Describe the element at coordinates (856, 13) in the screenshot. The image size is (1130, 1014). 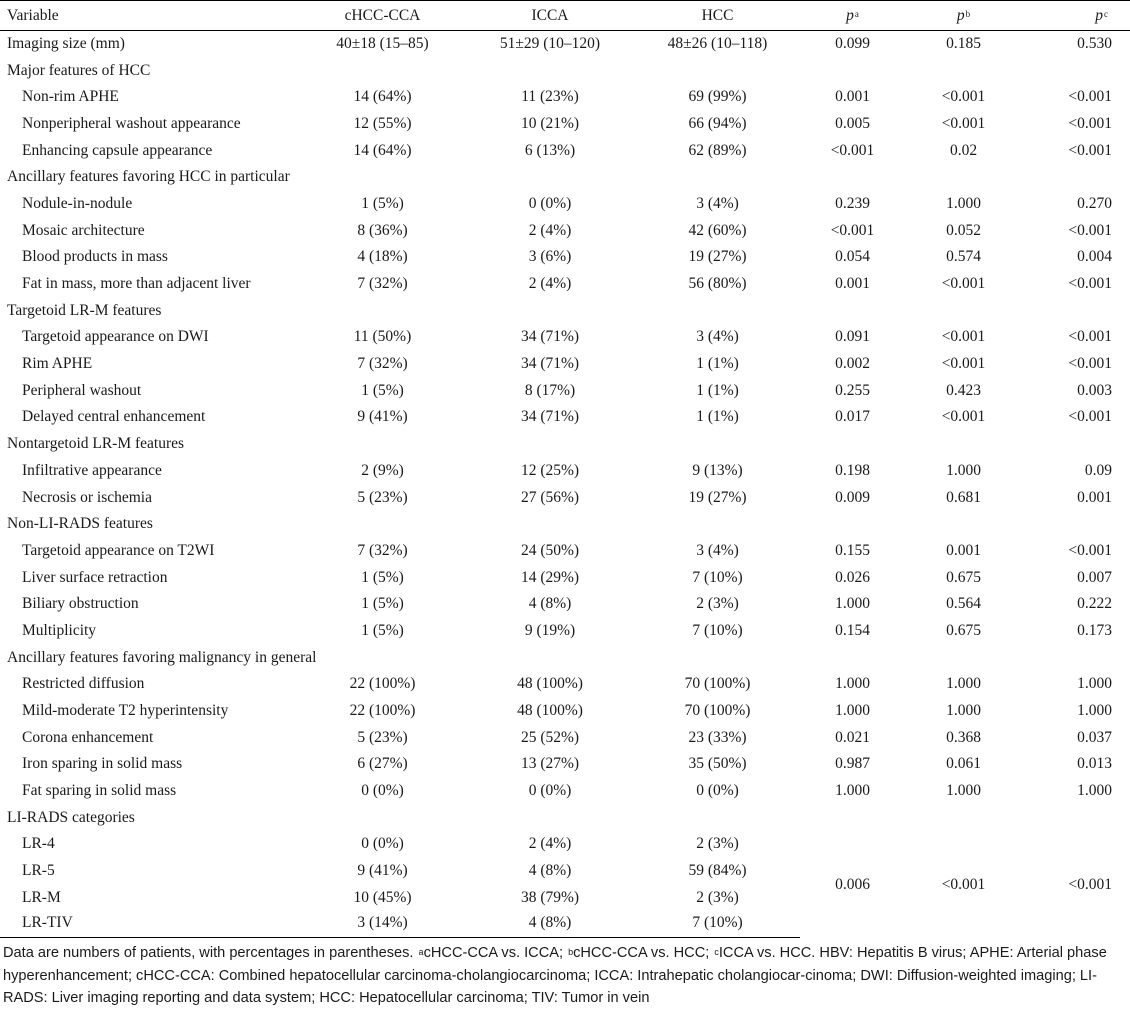
I see `p-sup-a: a` at that location.